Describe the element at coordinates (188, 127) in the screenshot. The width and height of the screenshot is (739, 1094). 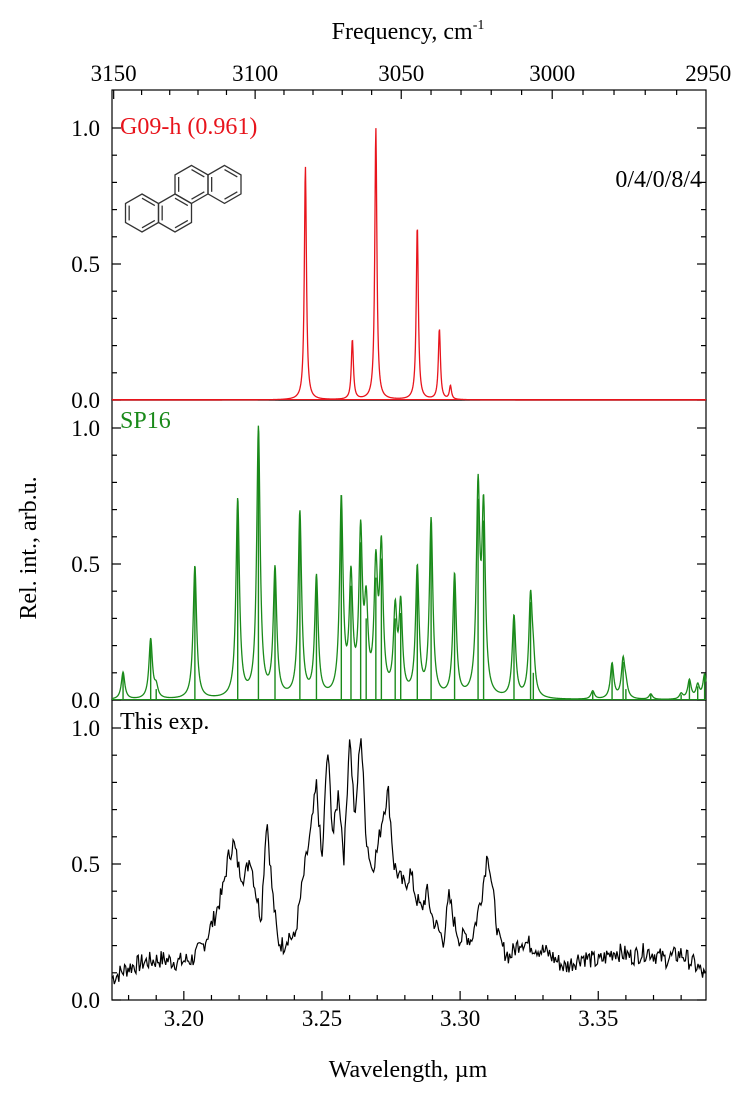
I see `panel-top-series-label: G09-h (0.961)` at that location.